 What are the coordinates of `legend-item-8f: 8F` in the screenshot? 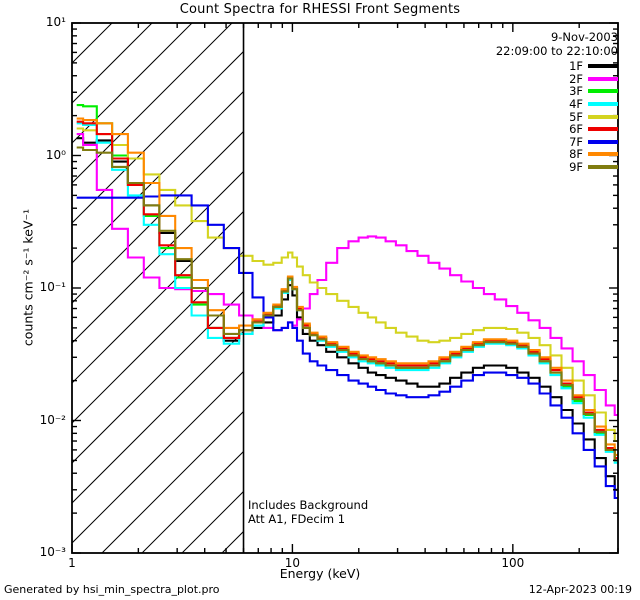 It's located at (593, 154).